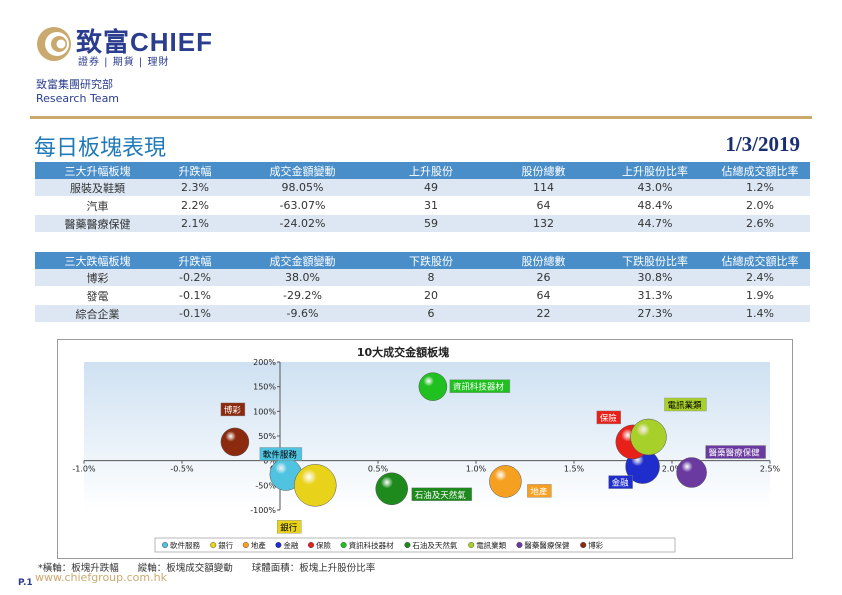 The height and width of the screenshot is (595, 842). I want to click on department-zh: 致富集團研究部, so click(74, 84).